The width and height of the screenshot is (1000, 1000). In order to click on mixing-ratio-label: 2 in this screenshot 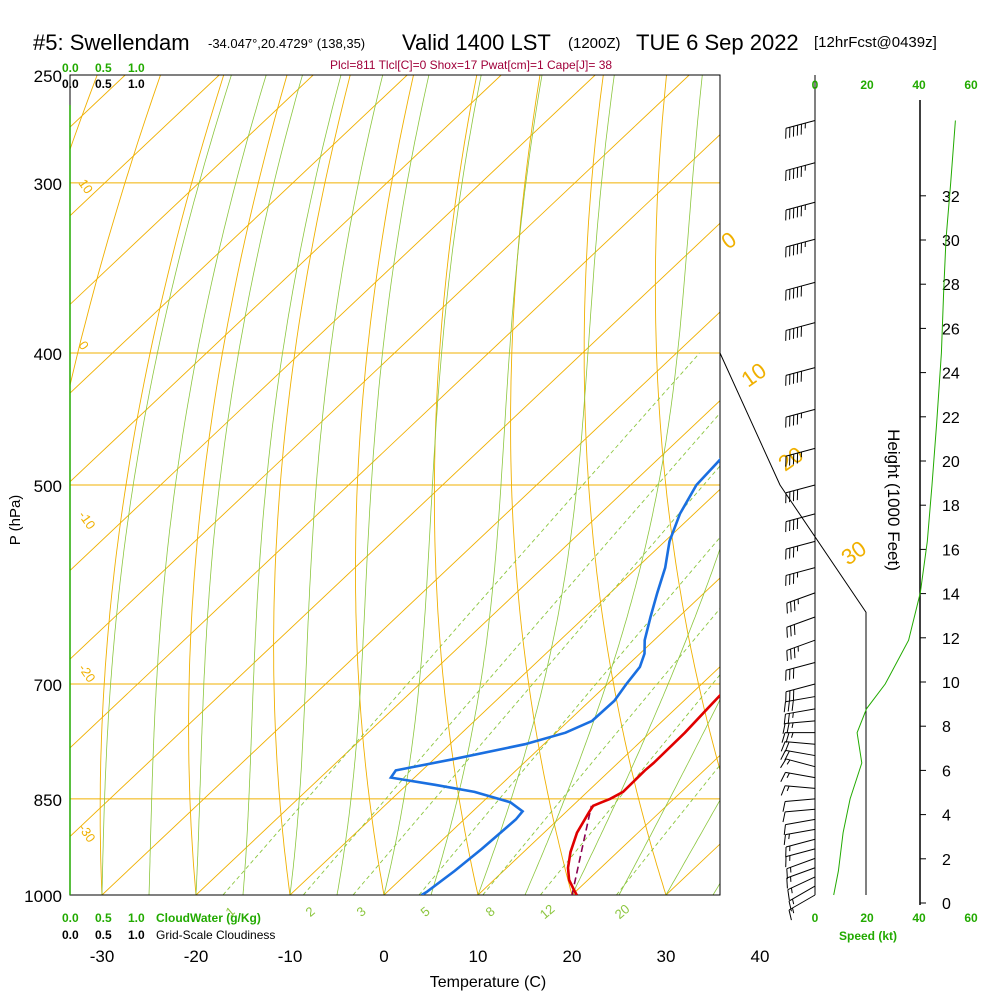, I will do `click(310, 911)`.